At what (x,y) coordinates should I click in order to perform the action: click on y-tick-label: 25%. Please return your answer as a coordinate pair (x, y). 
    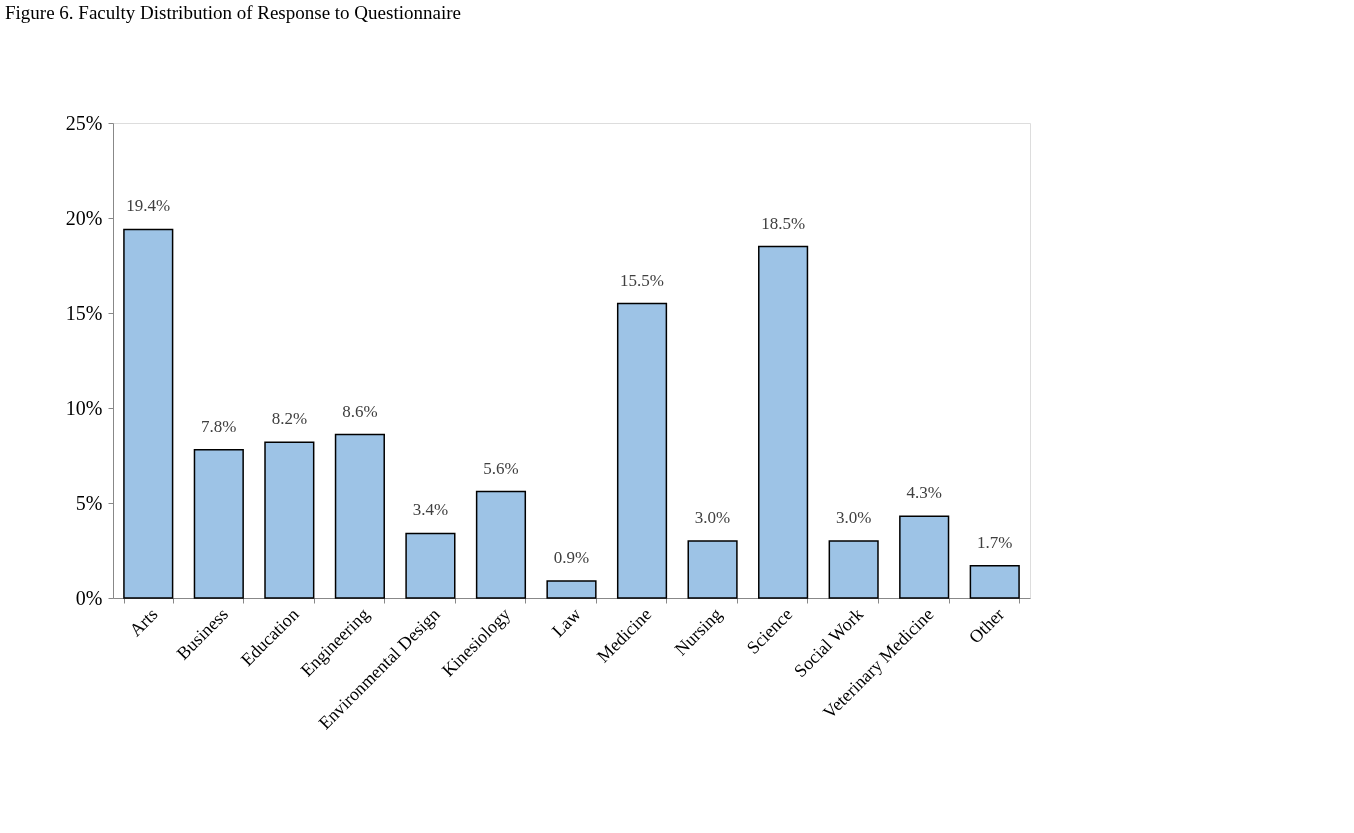
    Looking at the image, I should click on (84, 122).